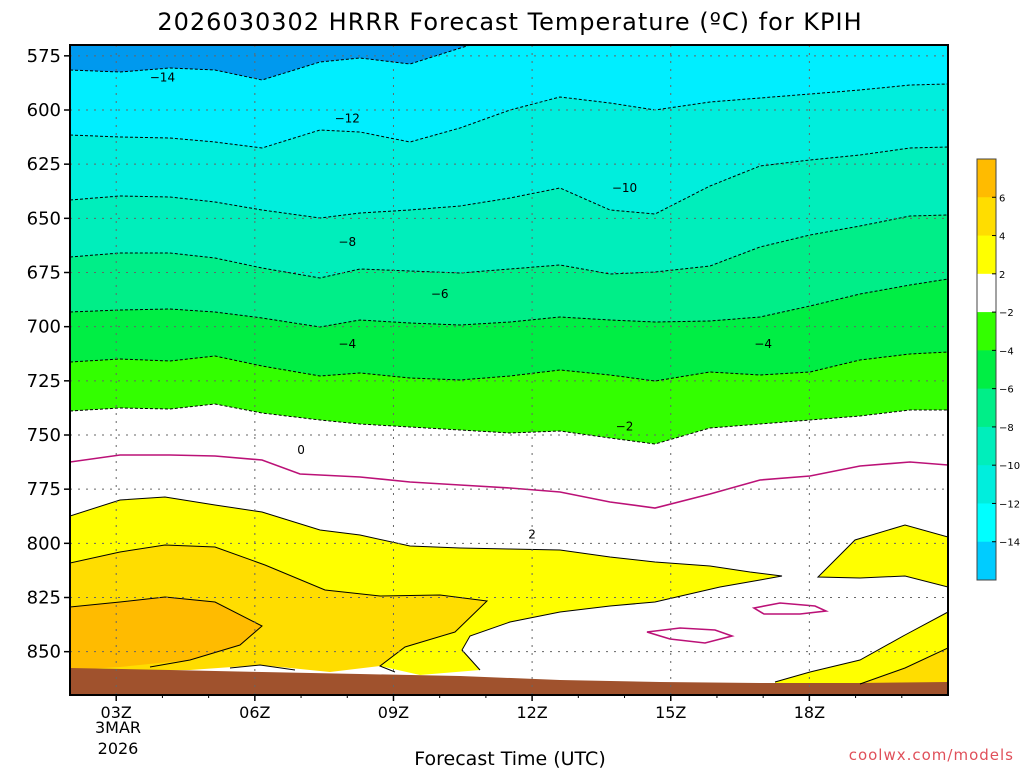 The width and height of the screenshot is (1024, 768). What do you see at coordinates (440, 294) in the screenshot?
I see `contour-label: −6` at bounding box center [440, 294].